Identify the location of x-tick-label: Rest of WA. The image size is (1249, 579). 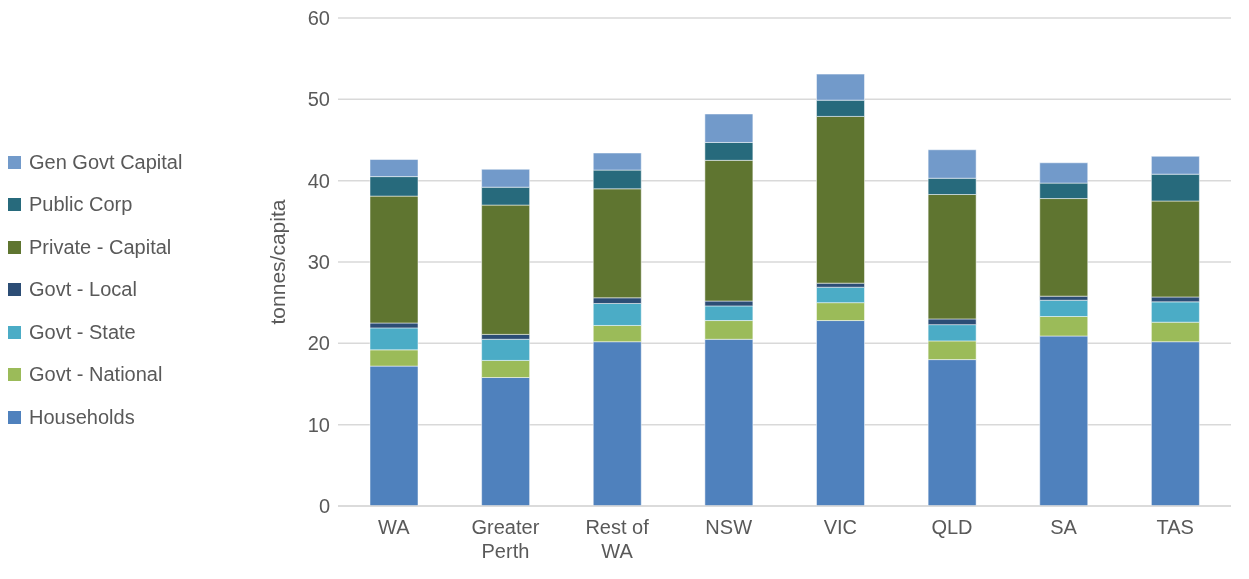
(617, 539).